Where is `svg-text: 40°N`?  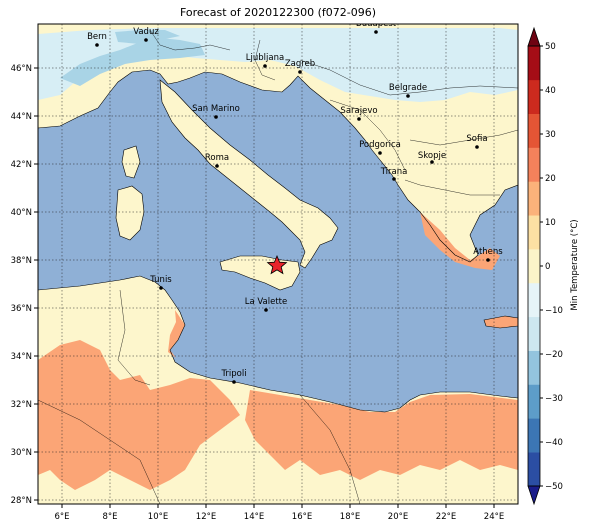
svg-text: 40°N is located at coordinates (21, 213).